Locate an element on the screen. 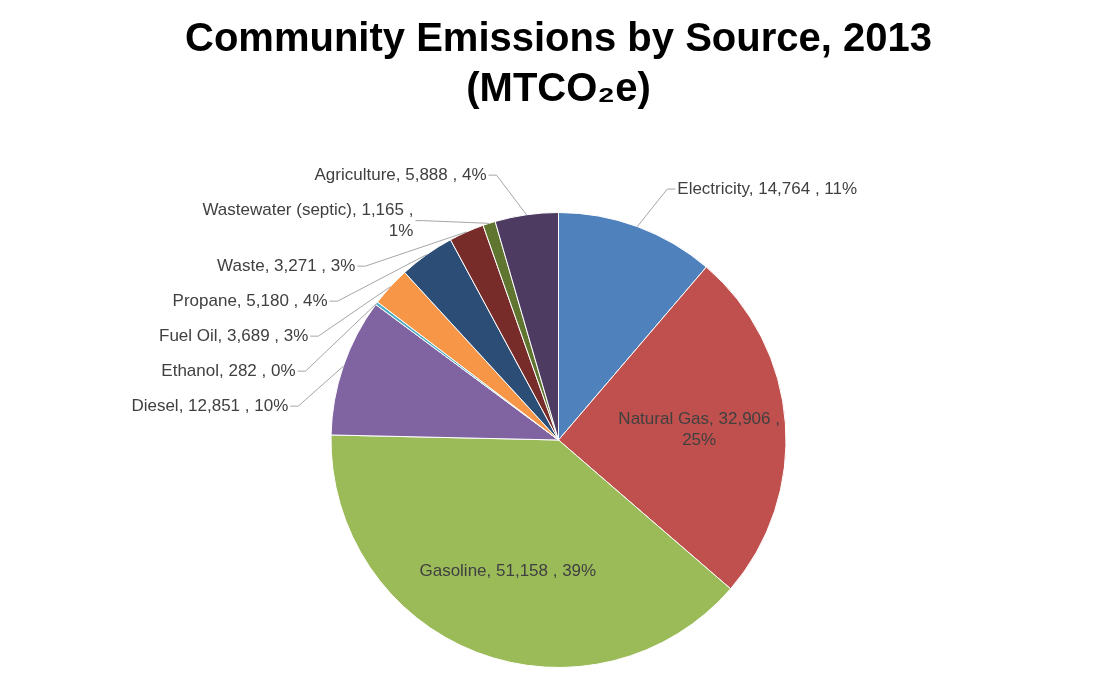 This screenshot has width=1117, height=700. slice-label: Diesel, 12,851 , 10% is located at coordinates (210, 405).